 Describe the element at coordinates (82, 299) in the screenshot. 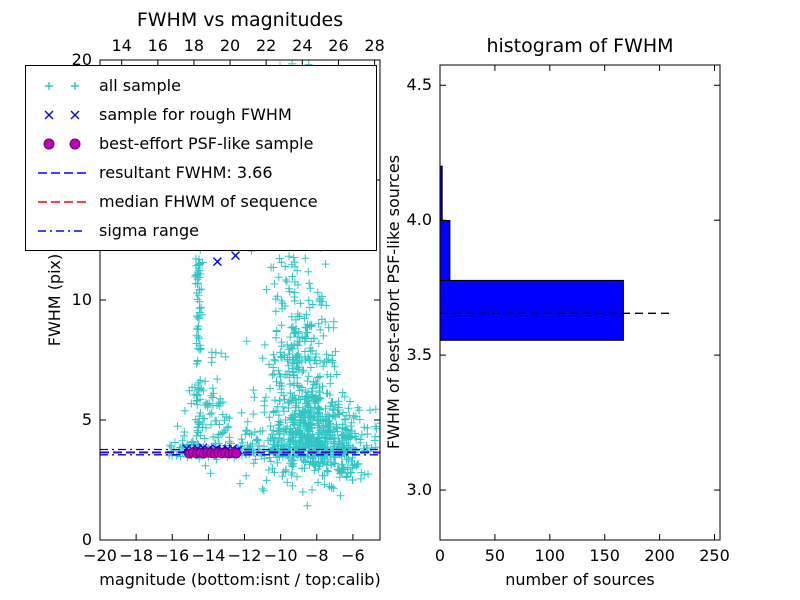

I see `tick-label: 10` at that location.